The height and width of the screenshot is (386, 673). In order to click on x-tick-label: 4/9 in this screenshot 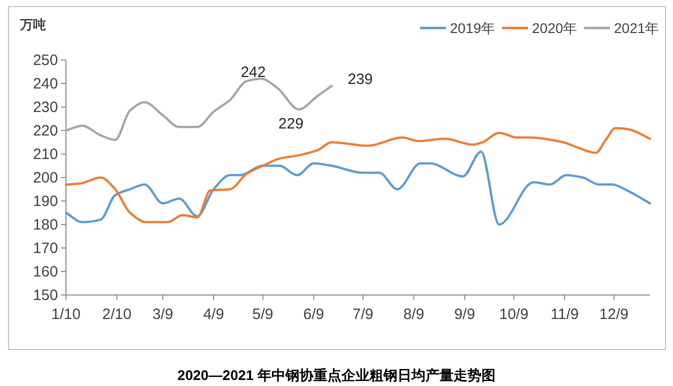, I will do `click(213, 314)`.